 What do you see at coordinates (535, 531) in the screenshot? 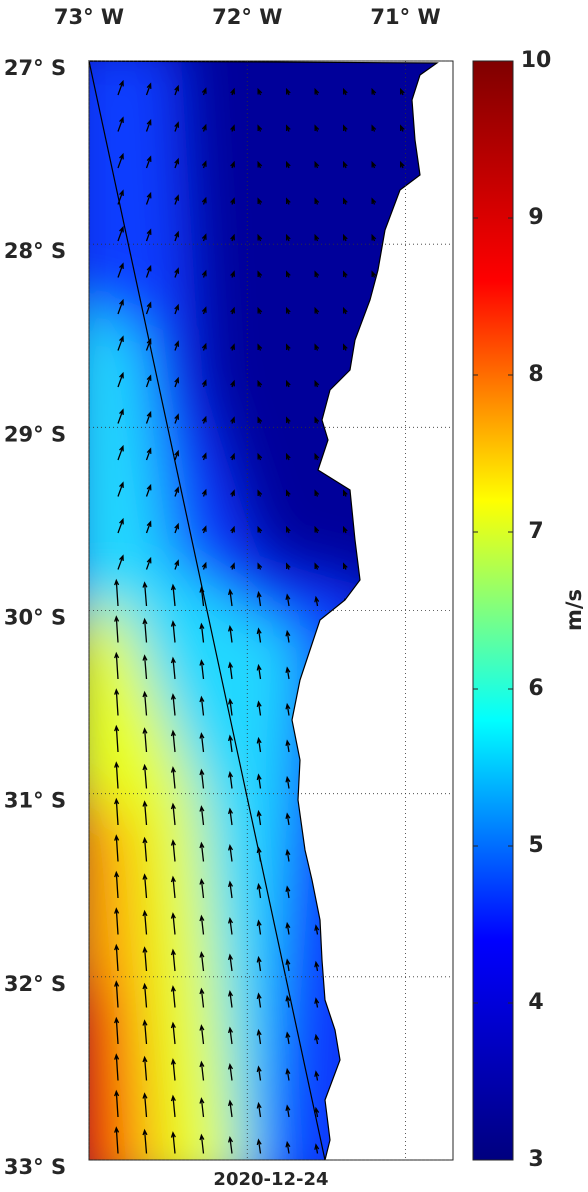
I see `colorbar-tick-label: 7` at bounding box center [535, 531].